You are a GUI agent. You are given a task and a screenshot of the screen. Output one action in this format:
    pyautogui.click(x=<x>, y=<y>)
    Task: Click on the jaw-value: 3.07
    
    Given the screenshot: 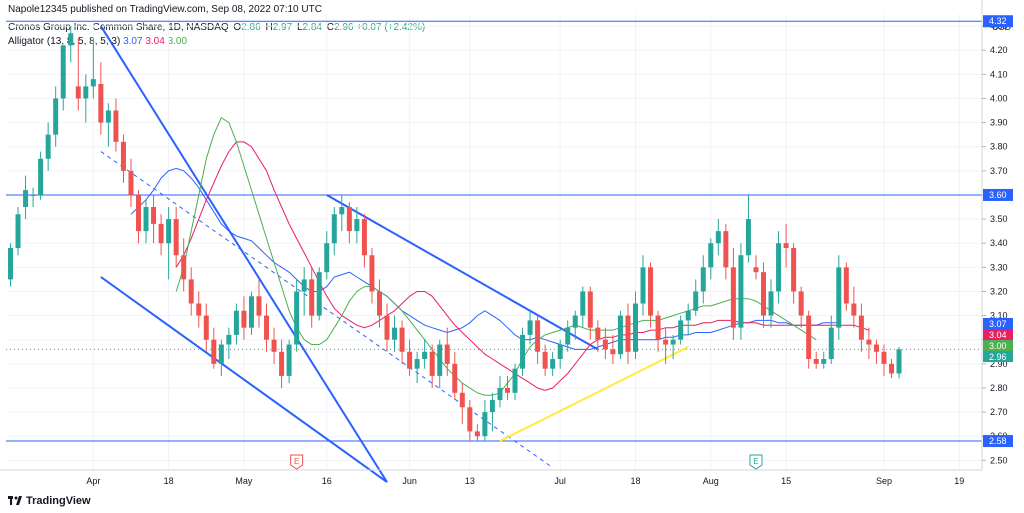 What is the action you would take?
    pyautogui.click(x=133, y=41)
    